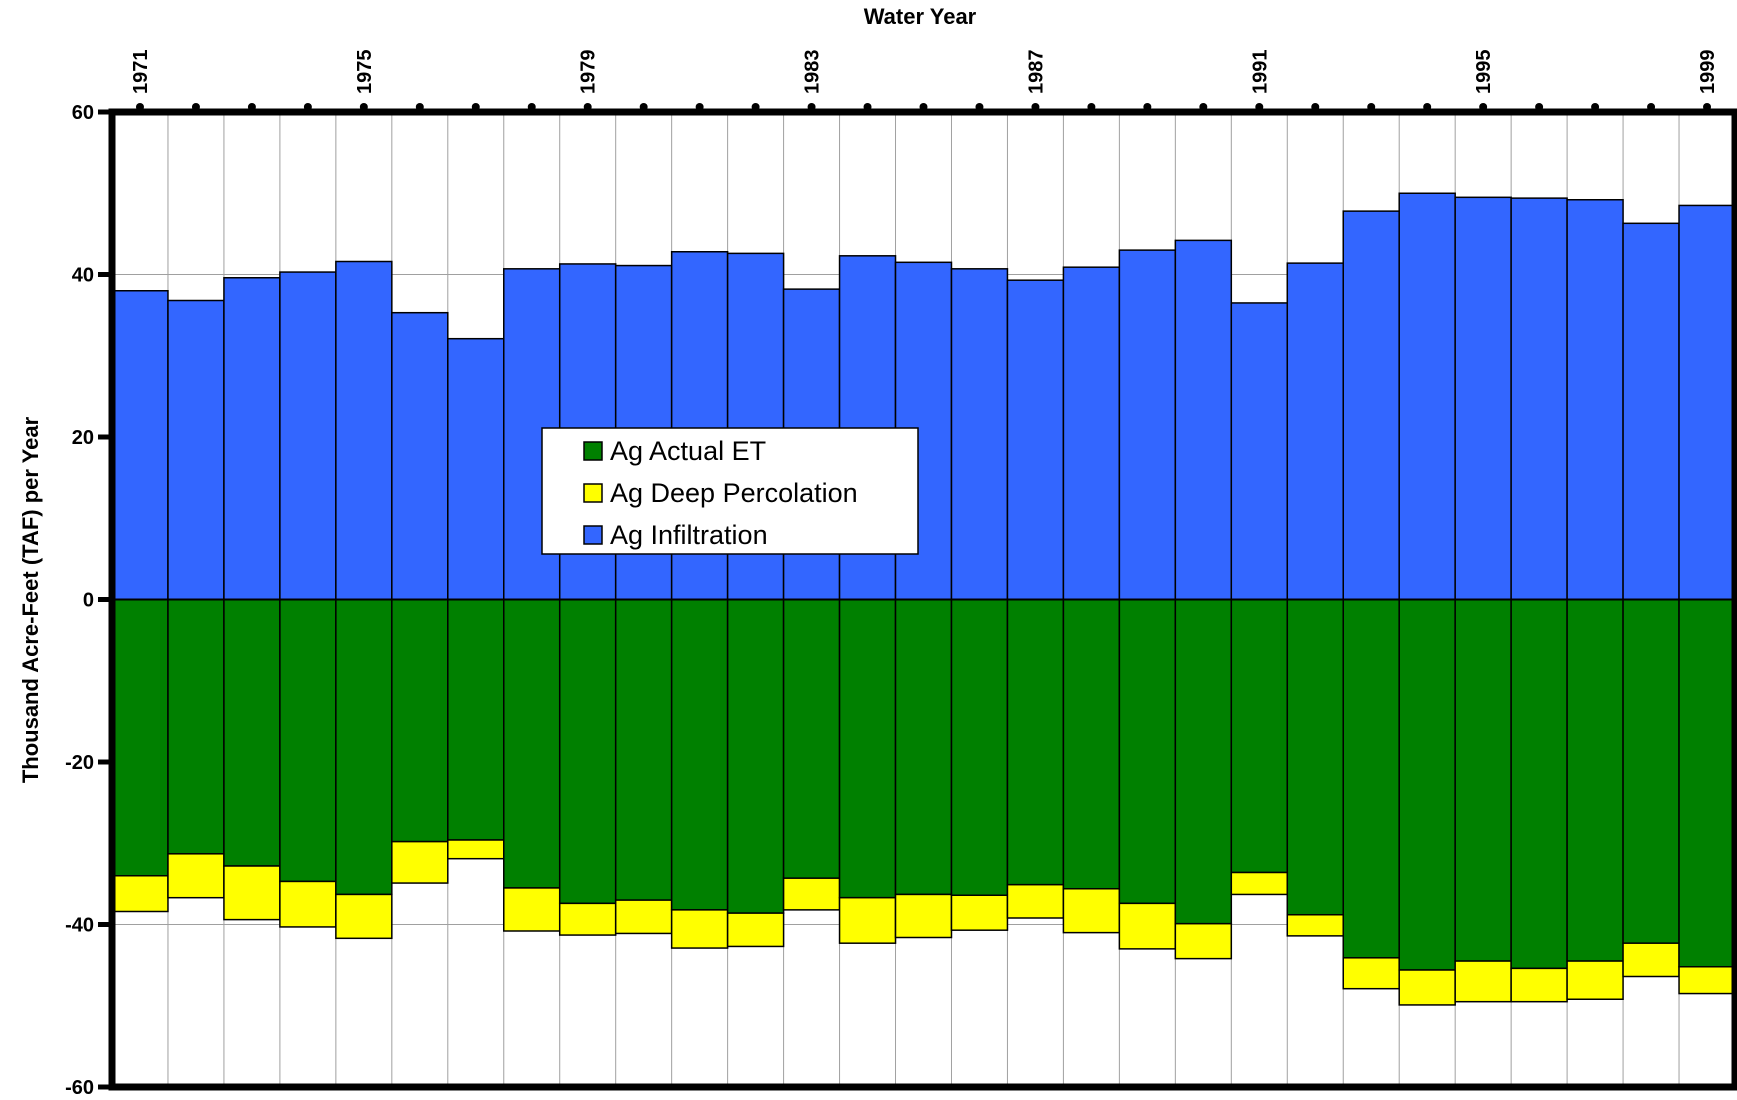  I want to click on bar-ag-actual-et-1992, so click(1315, 757).